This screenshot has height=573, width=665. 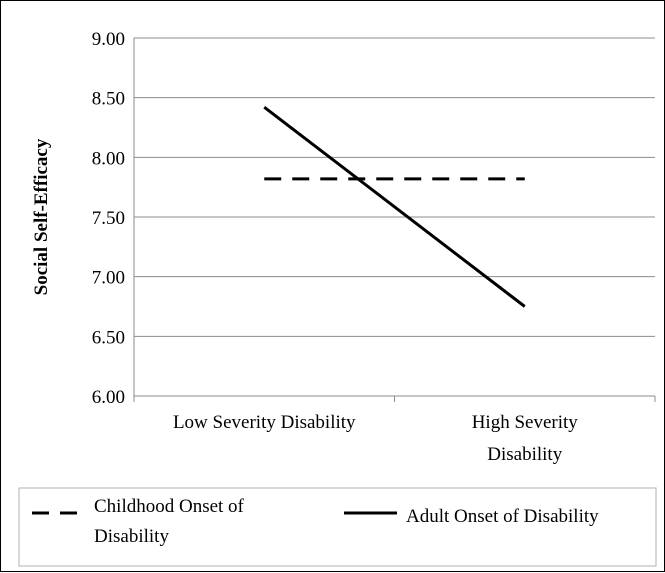 What do you see at coordinates (41, 216) in the screenshot?
I see `y-axis-label: Social Self-Efficacy` at bounding box center [41, 216].